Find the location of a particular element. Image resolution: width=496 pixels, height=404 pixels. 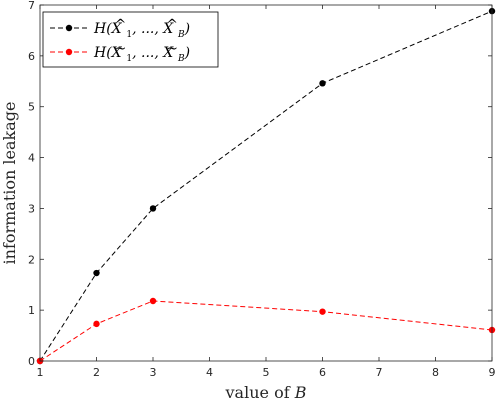

x-tick-label: 8 is located at coordinates (435, 372).